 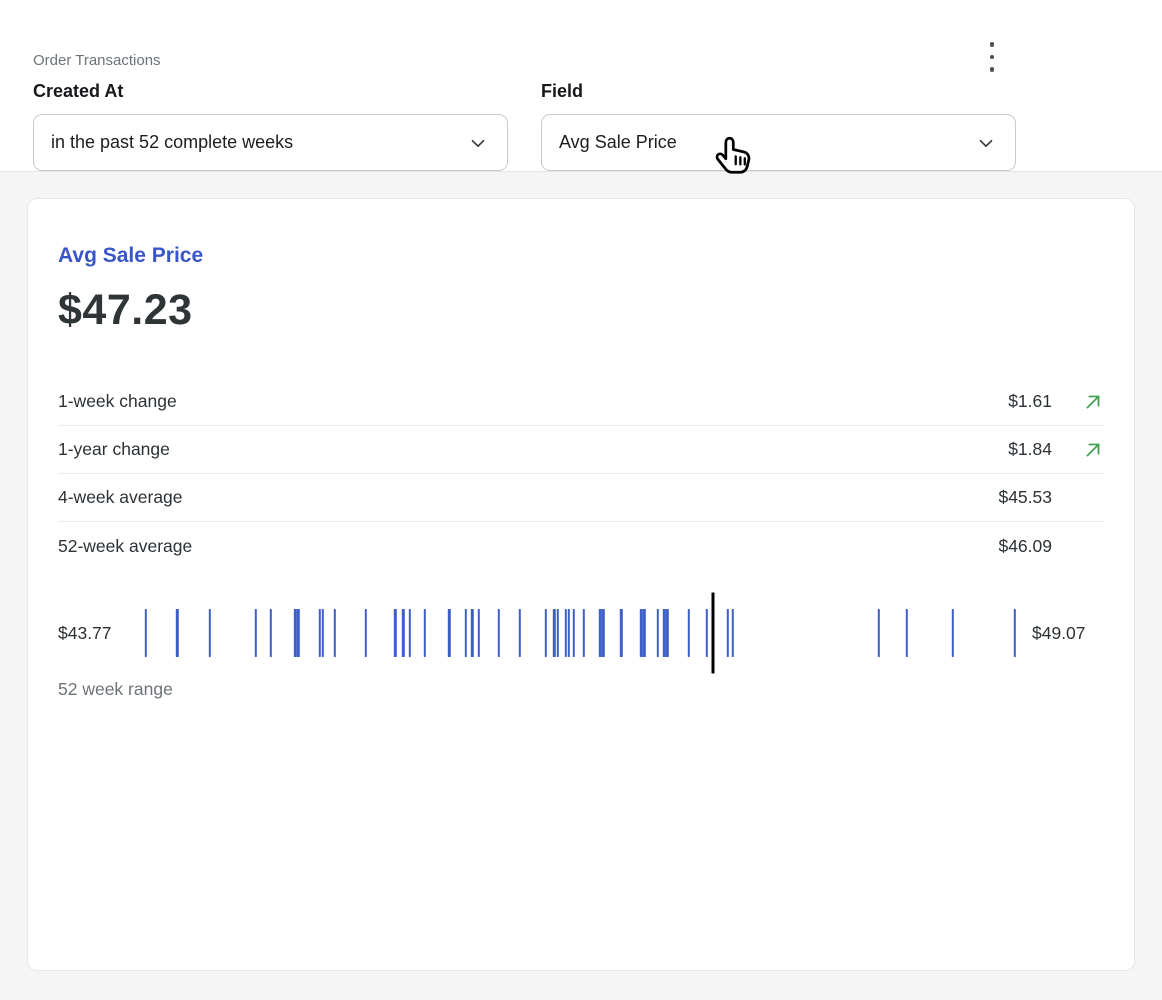 What do you see at coordinates (618, 142) in the screenshot?
I see `field-select-value: Avg Sale Price` at bounding box center [618, 142].